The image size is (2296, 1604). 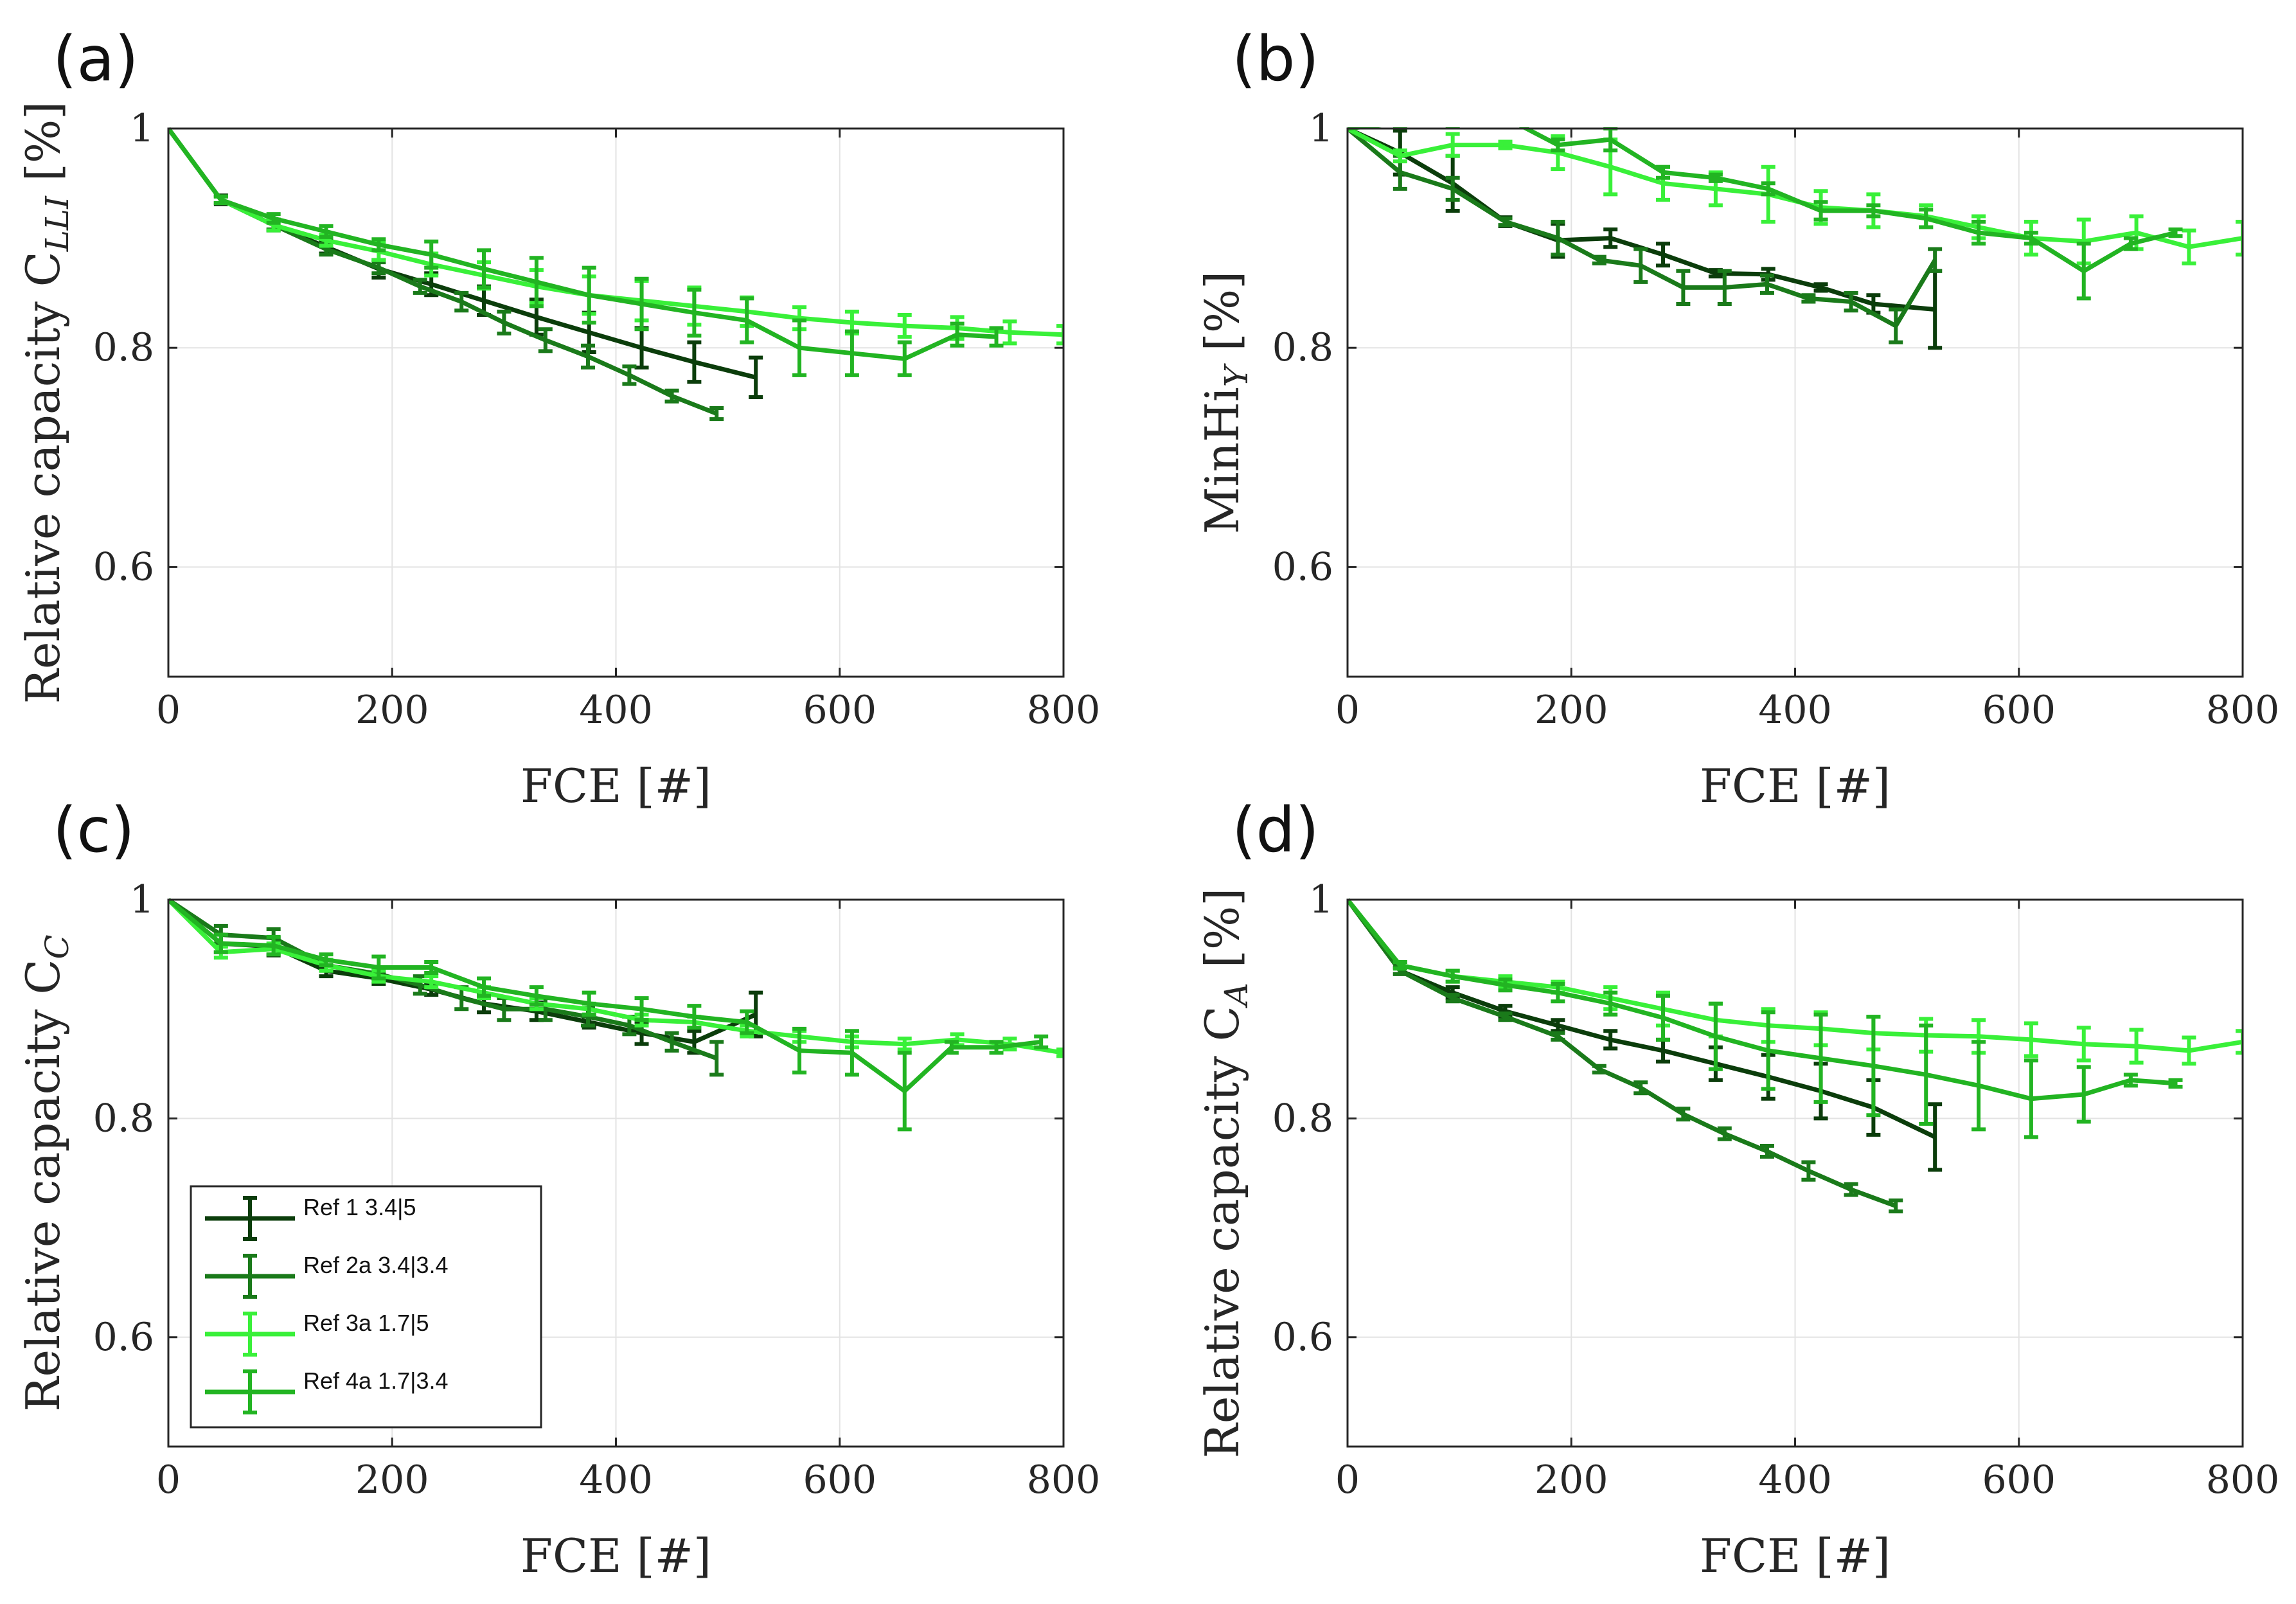 What do you see at coordinates (360, 1207) in the screenshot?
I see `legend-label: Ref 1 3.4|5` at bounding box center [360, 1207].